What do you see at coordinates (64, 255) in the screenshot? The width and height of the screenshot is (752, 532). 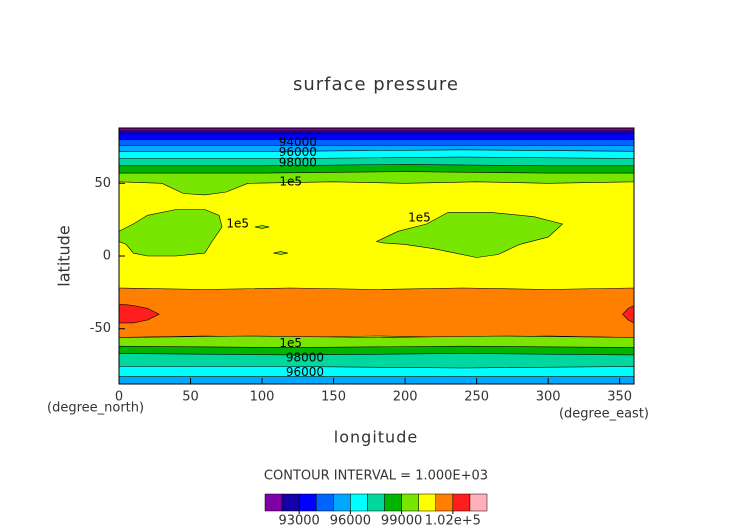 I see `y-axis-label: latitude` at bounding box center [64, 255].